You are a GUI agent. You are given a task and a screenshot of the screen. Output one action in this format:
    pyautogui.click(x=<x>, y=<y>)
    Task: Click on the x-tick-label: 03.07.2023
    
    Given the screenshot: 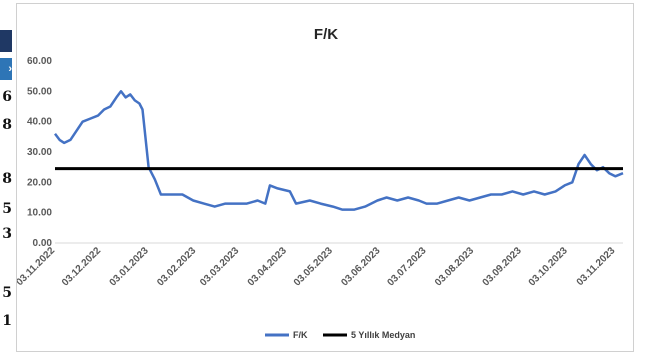 What is the action you would take?
    pyautogui.click(x=406, y=266)
    